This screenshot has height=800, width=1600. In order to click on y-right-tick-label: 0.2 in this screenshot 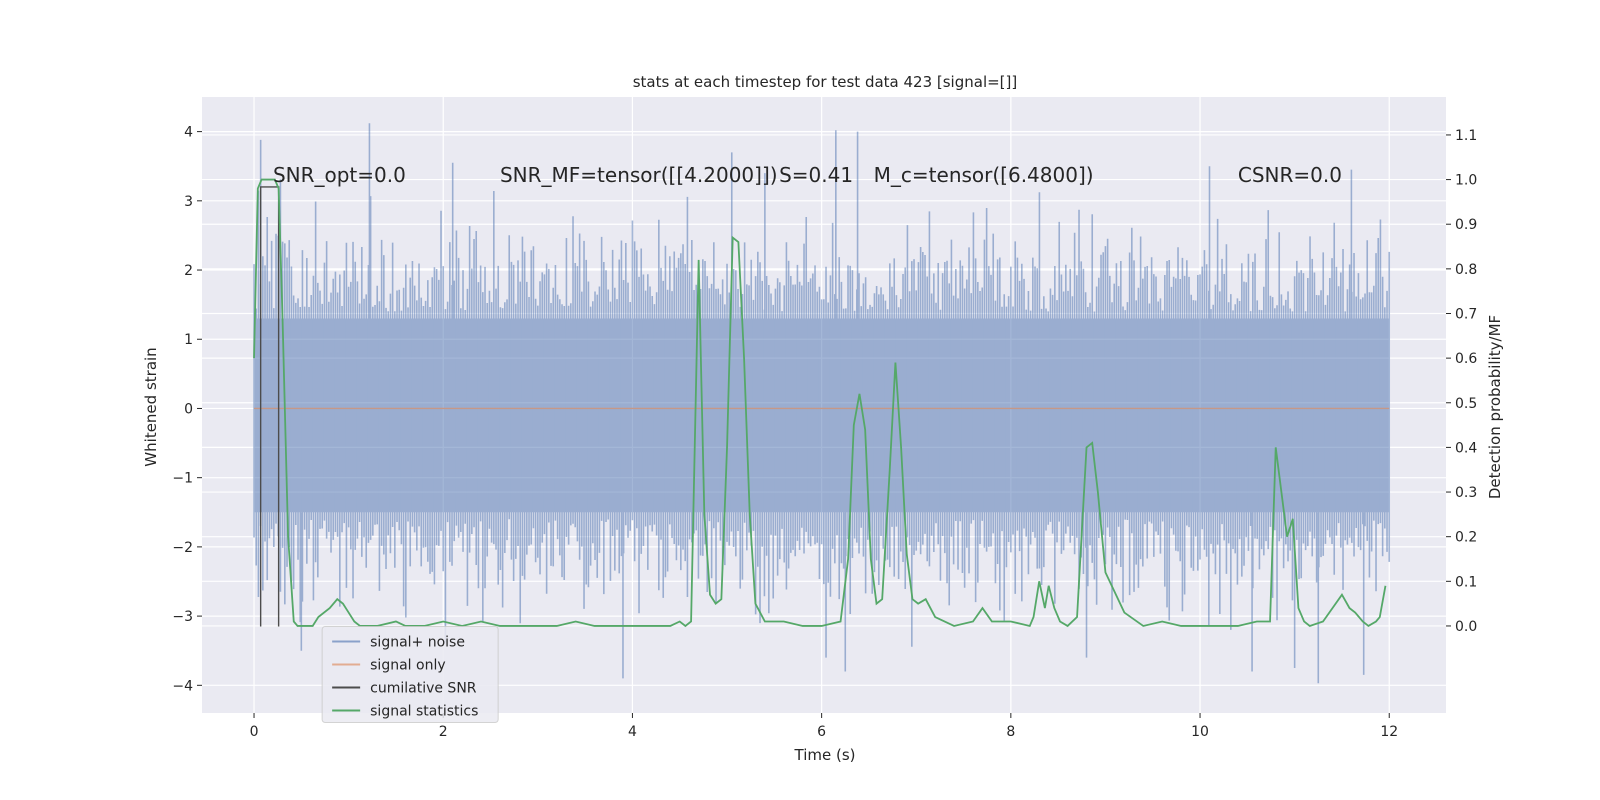, I will do `click(1466, 538)`.